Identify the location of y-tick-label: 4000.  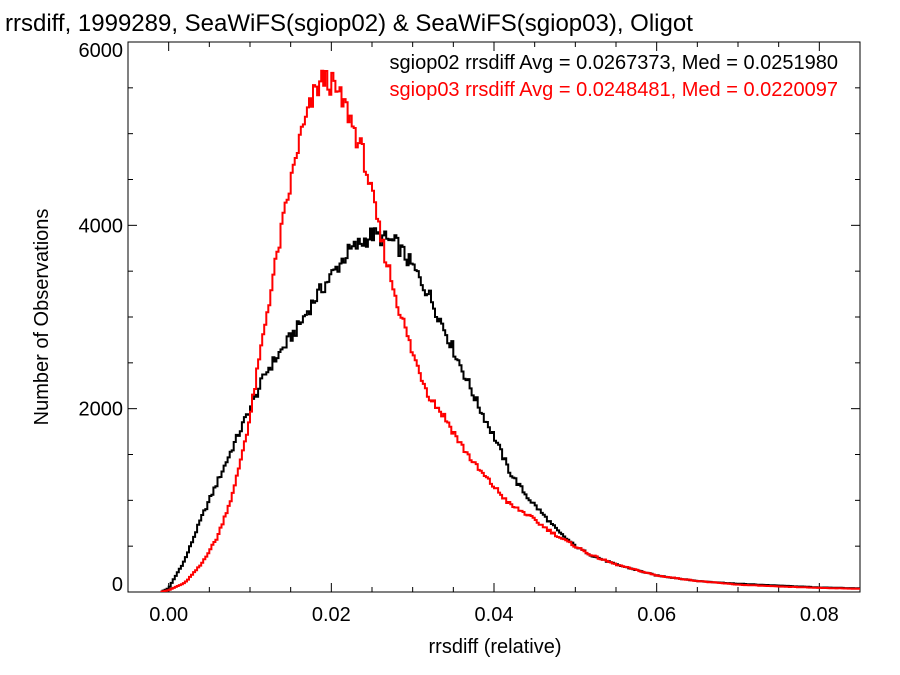
(101, 226).